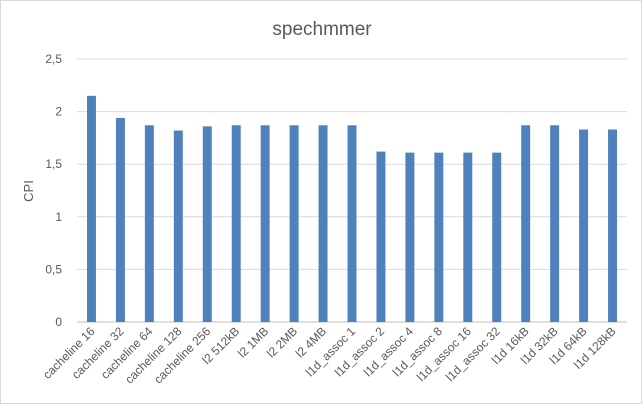  Describe the element at coordinates (58, 112) in the screenshot. I see `y-tick-label: 2` at that location.